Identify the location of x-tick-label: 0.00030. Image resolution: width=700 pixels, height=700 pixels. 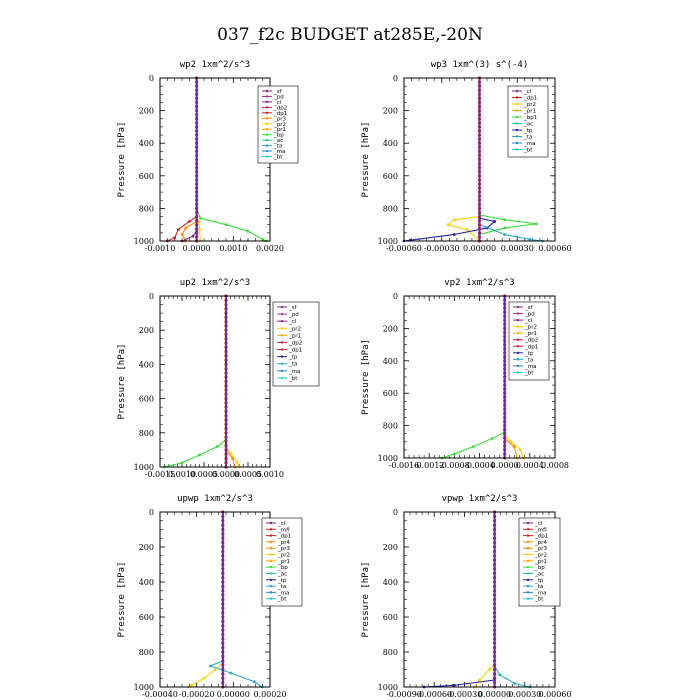
(517, 248).